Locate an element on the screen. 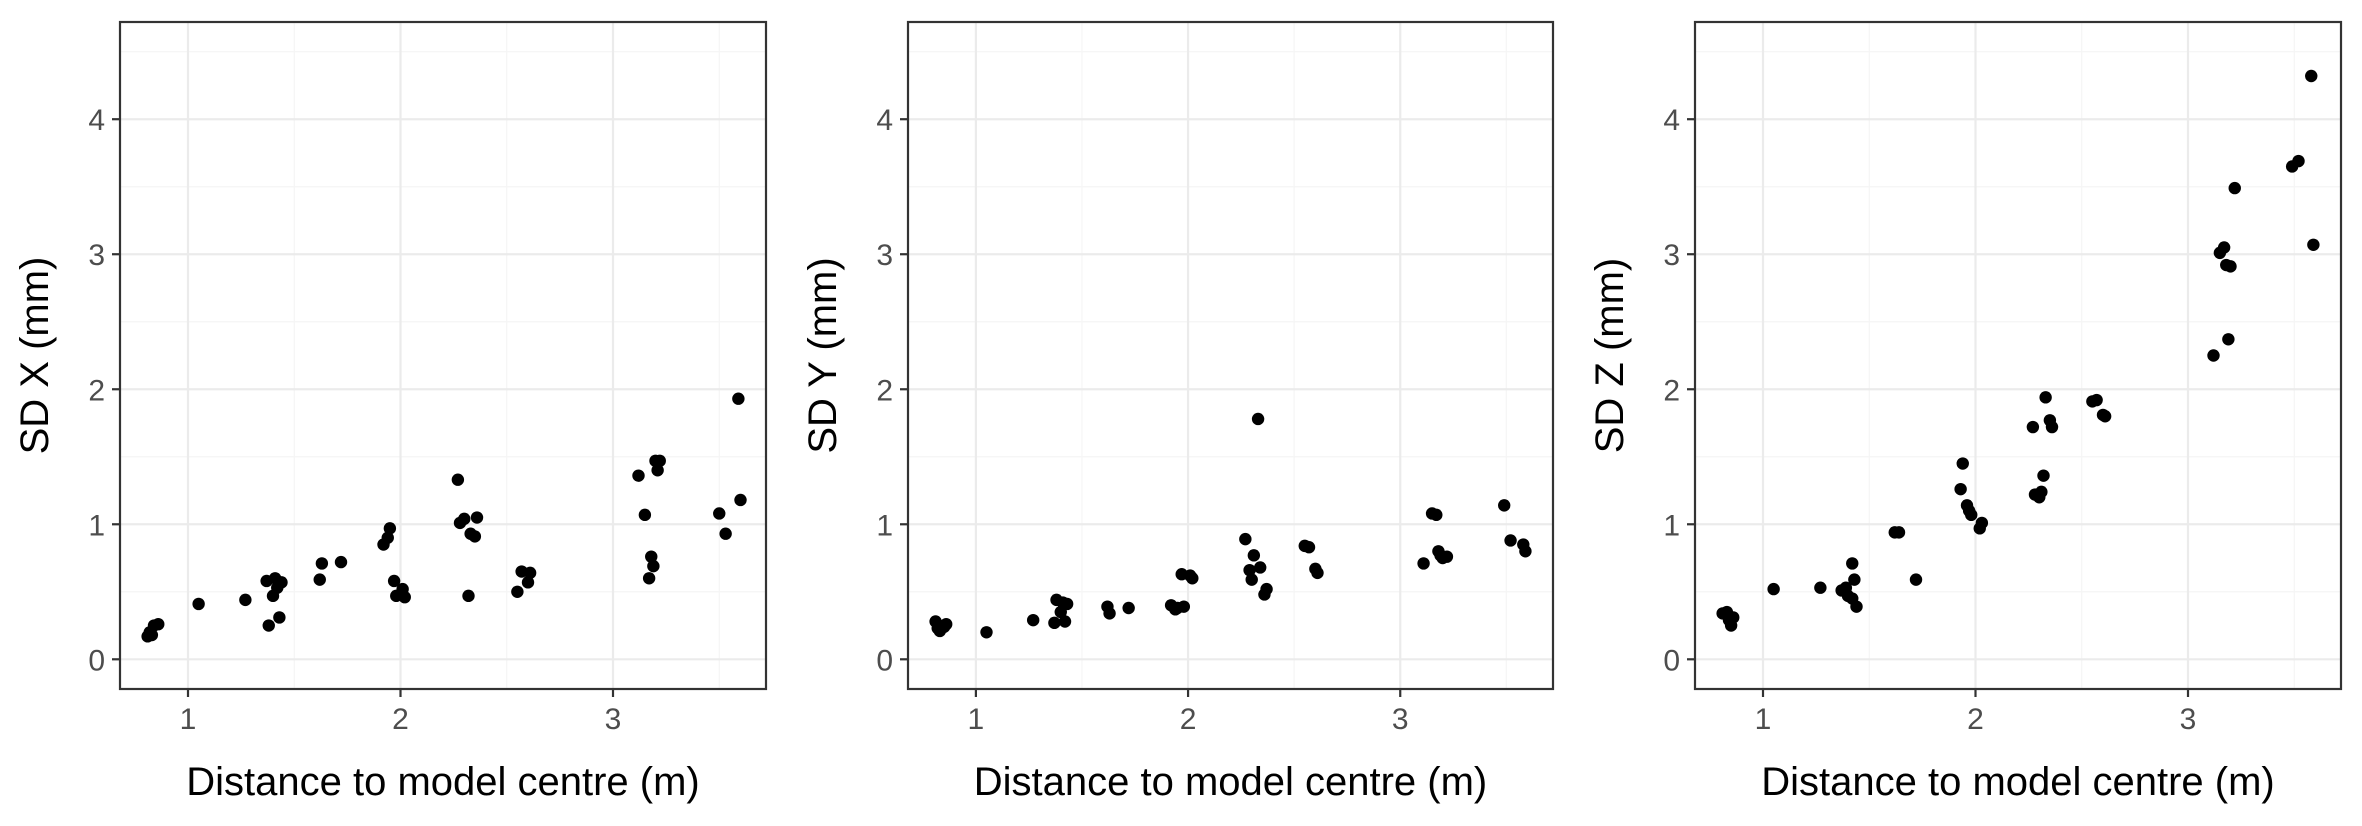 This screenshot has height=826, width=2362. y-axis-title: SD Z (mm) is located at coordinates (1610, 356).